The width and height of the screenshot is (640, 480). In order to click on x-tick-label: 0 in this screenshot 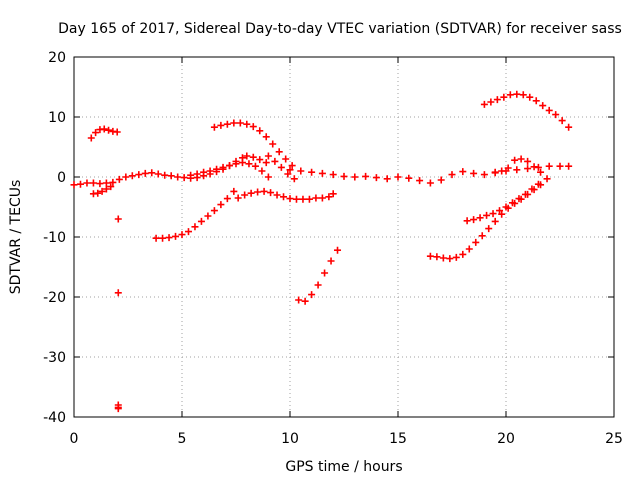, I will do `click(74, 439)`.